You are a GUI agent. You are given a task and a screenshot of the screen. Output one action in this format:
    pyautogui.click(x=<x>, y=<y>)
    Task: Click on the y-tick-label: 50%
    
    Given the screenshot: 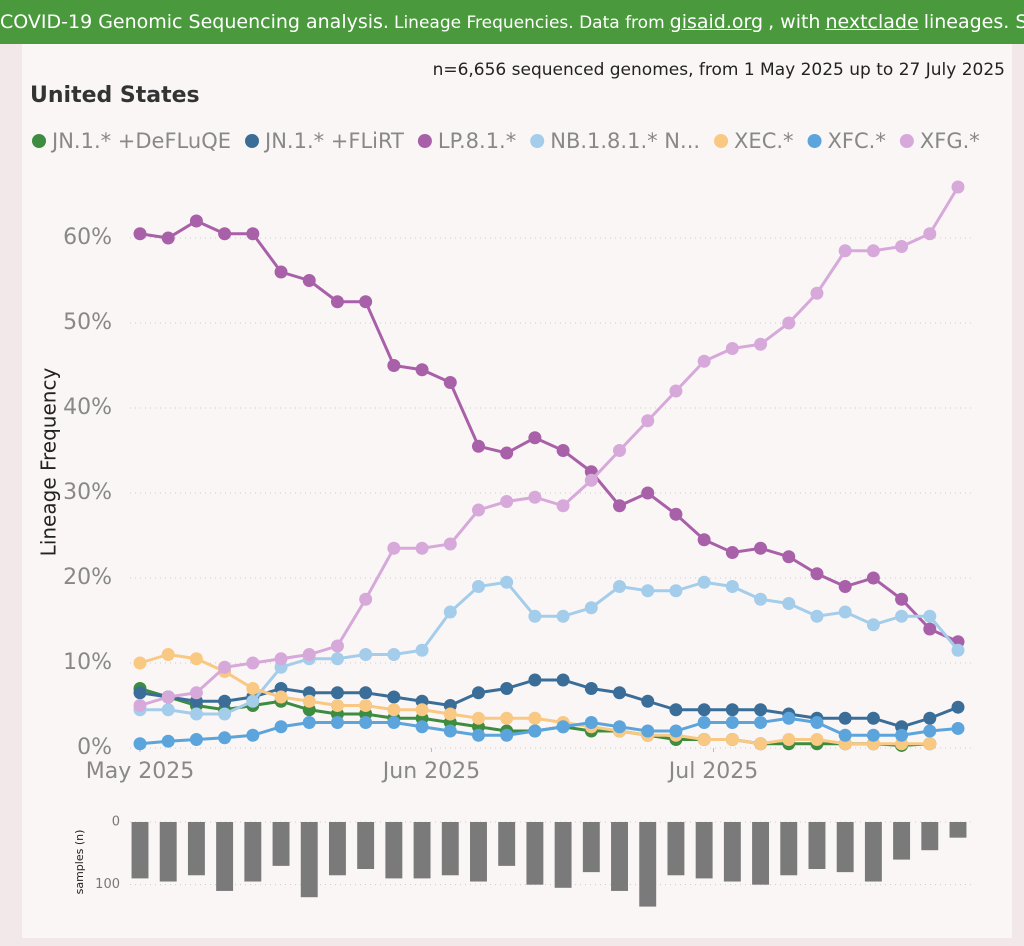 What is the action you would take?
    pyautogui.click(x=87, y=322)
    